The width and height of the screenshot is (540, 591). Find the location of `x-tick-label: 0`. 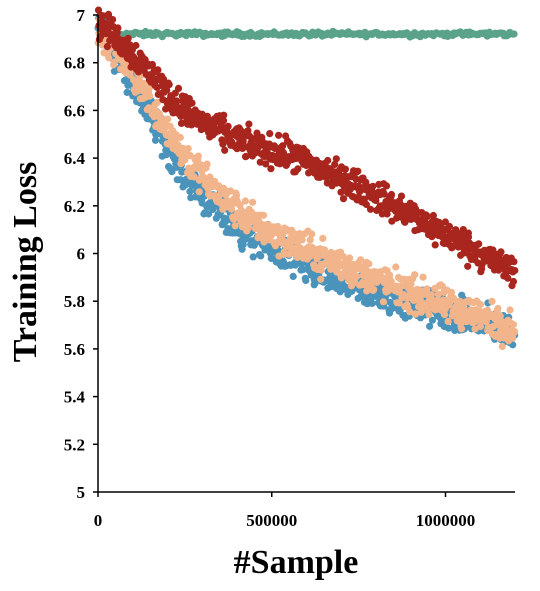

x-tick-label: 0 is located at coordinates (98, 520).